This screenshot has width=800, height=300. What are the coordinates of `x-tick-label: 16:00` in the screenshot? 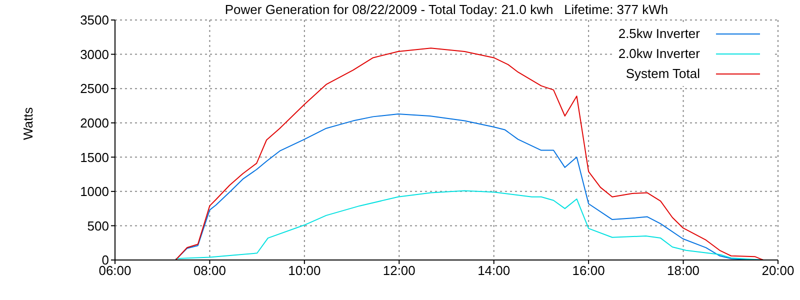 It's located at (588, 270).